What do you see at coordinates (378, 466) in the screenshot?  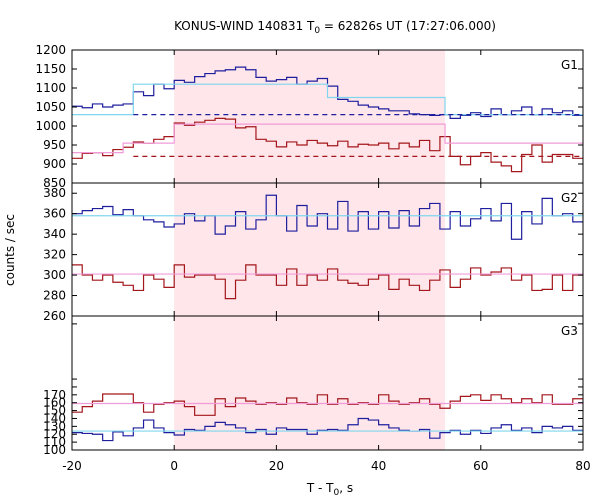 I see `x-tick-label: 40` at bounding box center [378, 466].